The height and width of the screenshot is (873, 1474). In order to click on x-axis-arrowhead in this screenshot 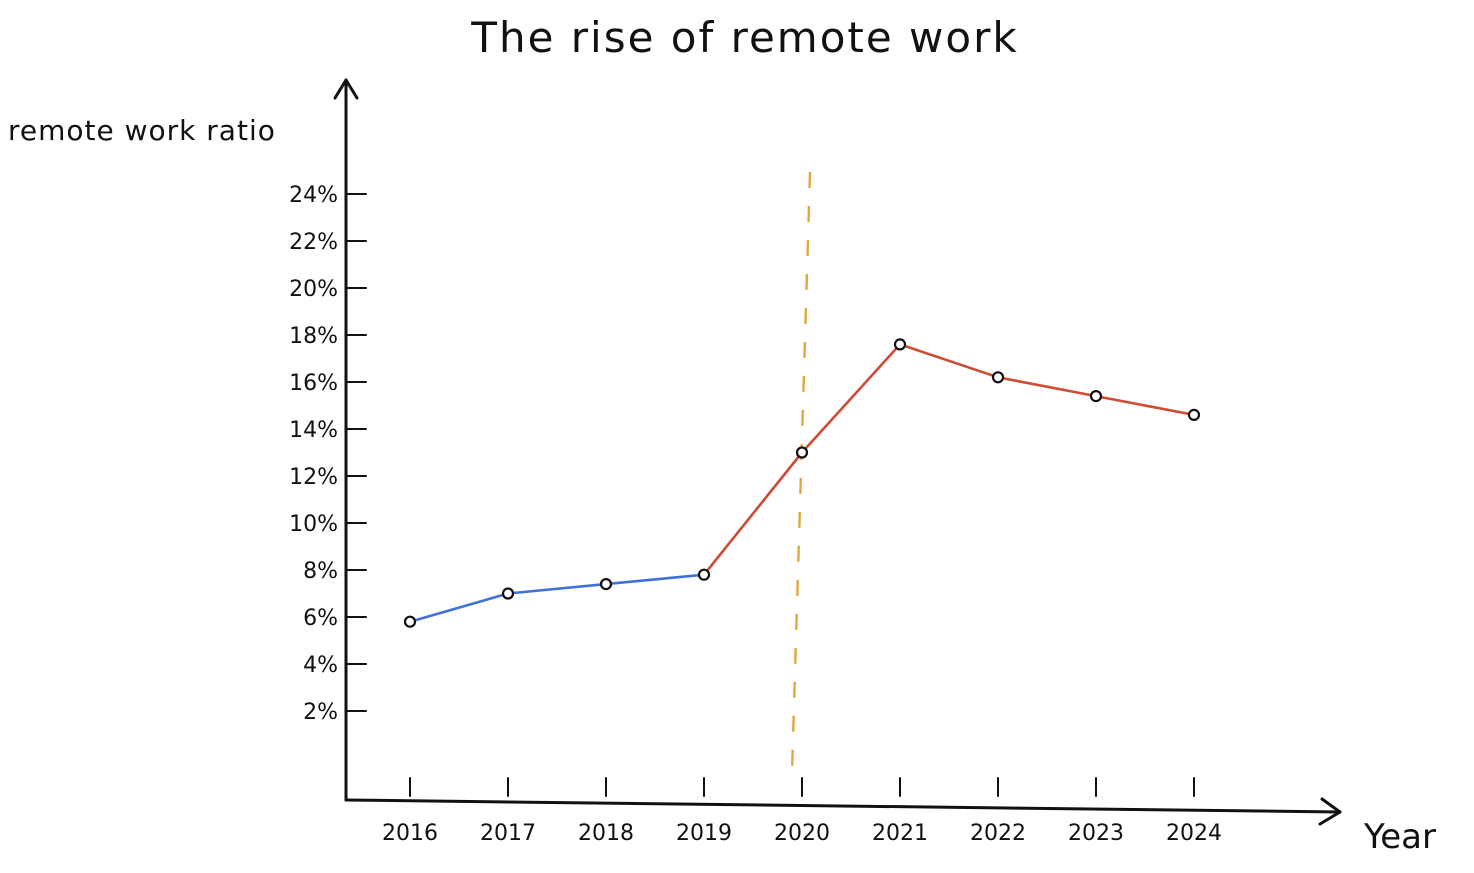, I will do `click(1330, 811)`.